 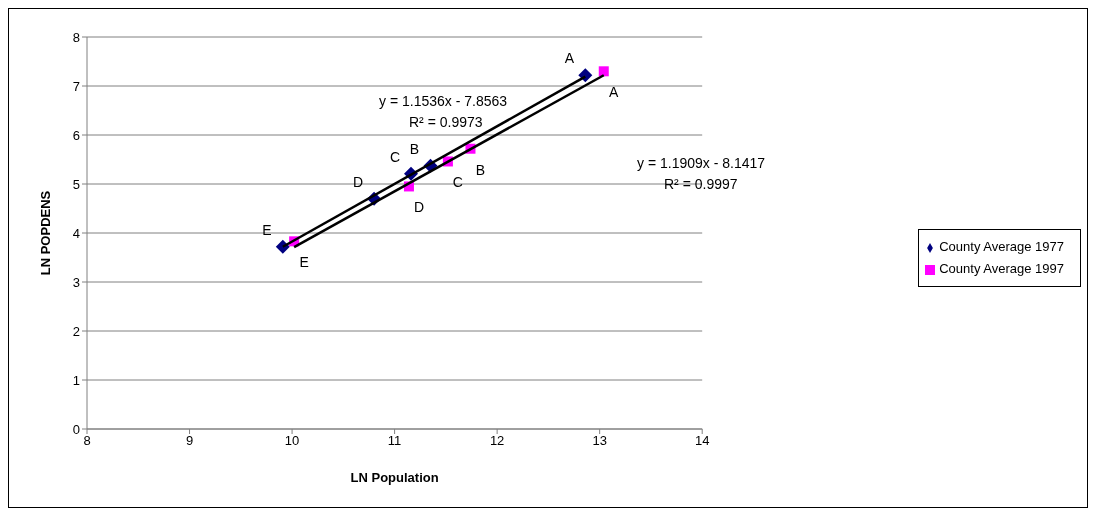 What do you see at coordinates (603, 71) in the screenshot?
I see `point` at bounding box center [603, 71].